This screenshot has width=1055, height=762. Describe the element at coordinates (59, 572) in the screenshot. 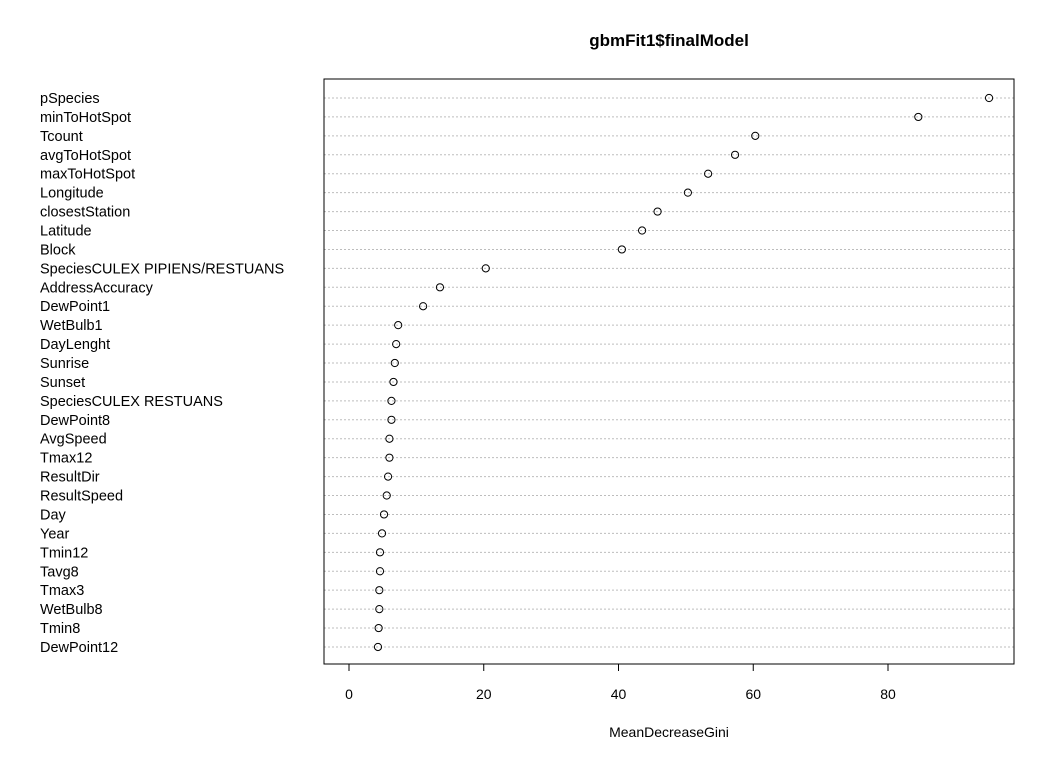

I see `variable-label: Tavg8` at that location.